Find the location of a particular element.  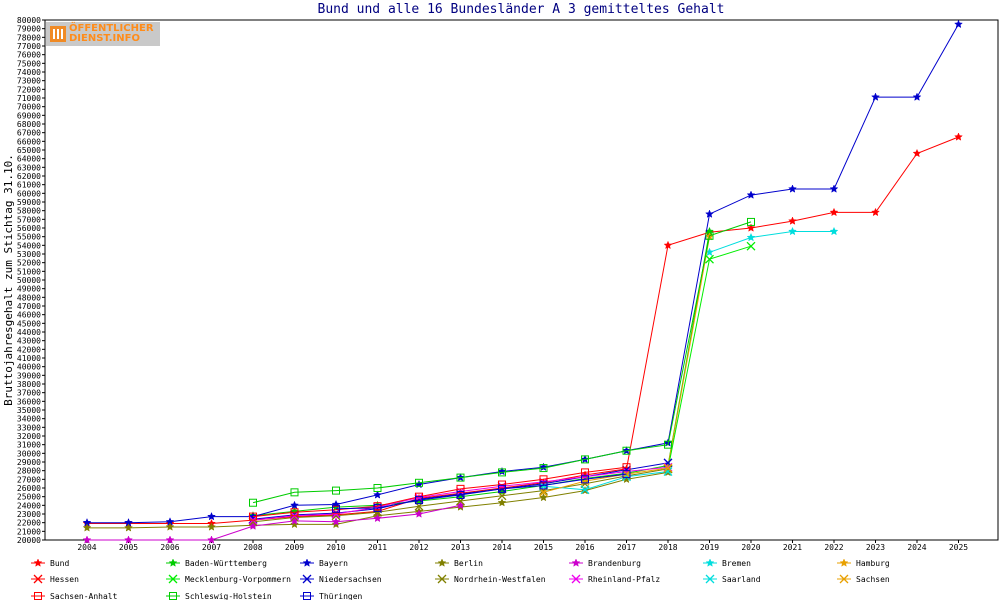

y-tick-label: 42000 is located at coordinates (29, 349).